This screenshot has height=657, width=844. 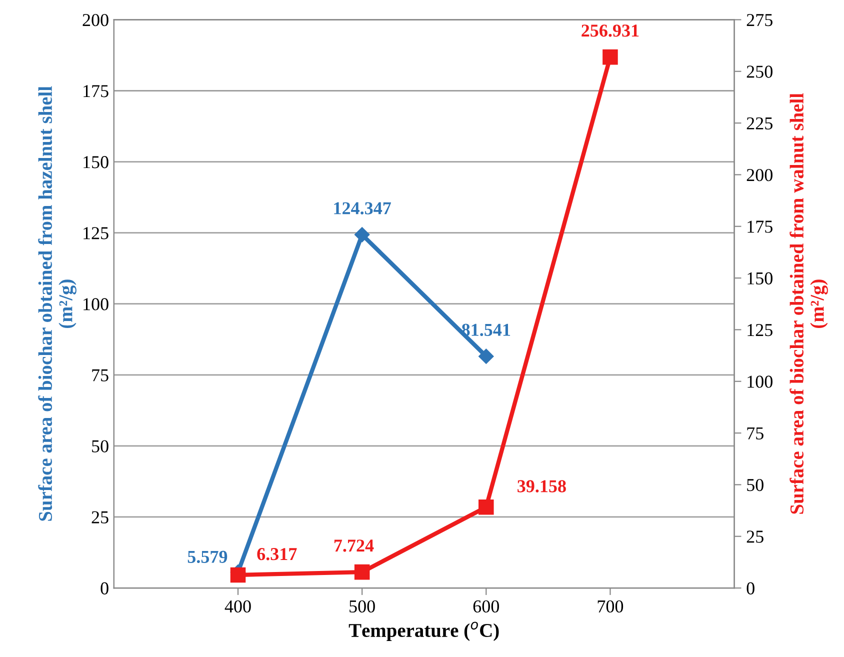 What do you see at coordinates (57, 303) in the screenshot?
I see `y-axis-title: Surface area of biochar obtained from hazelnut shell (m²/g)` at bounding box center [57, 303].